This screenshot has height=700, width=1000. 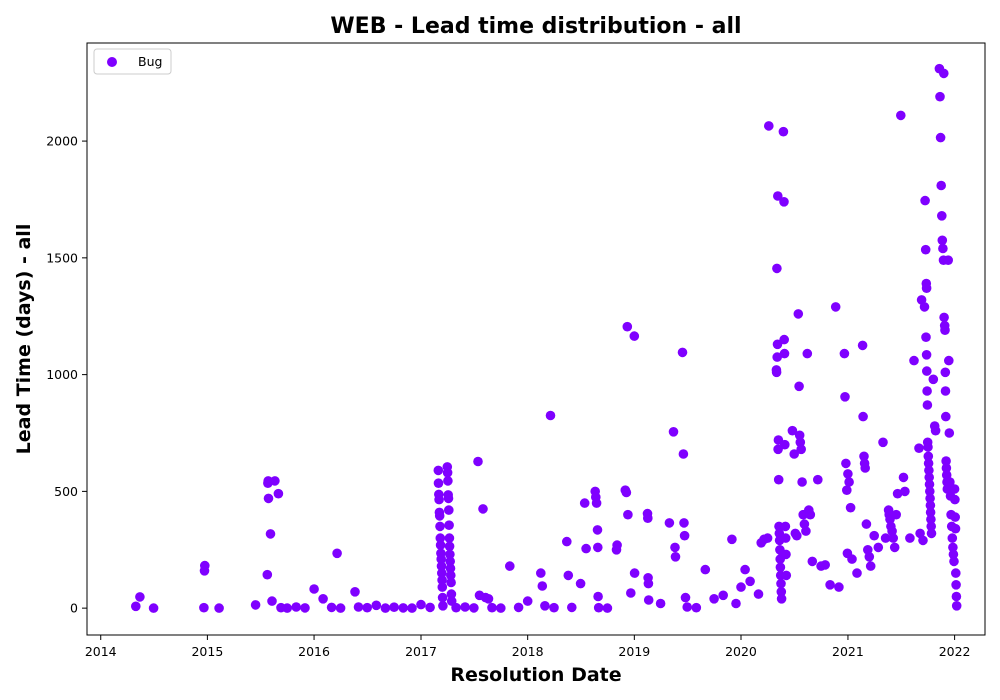 I want to click on y-tick-label: 500, so click(x=66, y=491).